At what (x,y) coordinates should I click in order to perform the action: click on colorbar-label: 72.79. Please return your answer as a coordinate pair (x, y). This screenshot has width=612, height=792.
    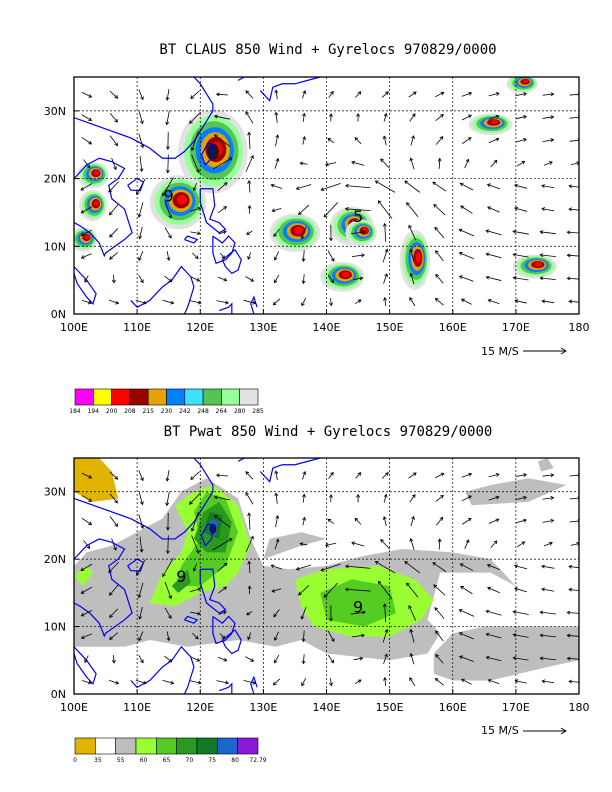
    Looking at the image, I should click on (257, 760).